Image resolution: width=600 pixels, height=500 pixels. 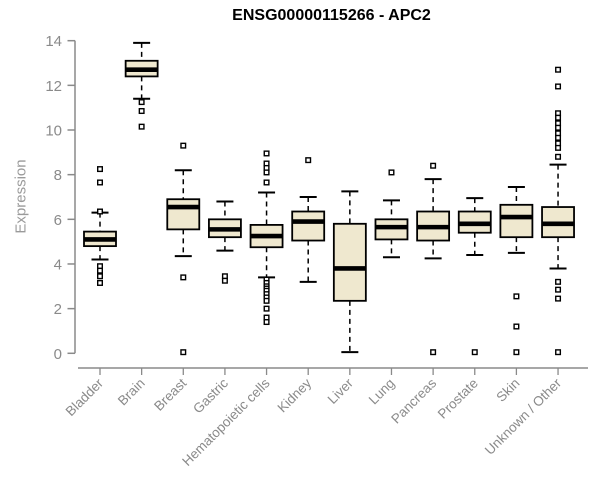 What do you see at coordinates (170, 394) in the screenshot?
I see `x-category-label: Breast` at bounding box center [170, 394].